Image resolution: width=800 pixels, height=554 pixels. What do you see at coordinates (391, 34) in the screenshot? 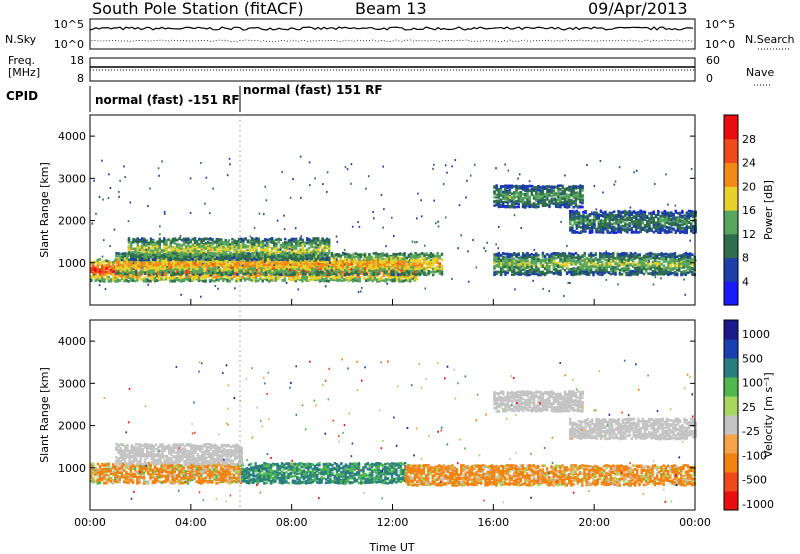
I see `noise-traces` at bounding box center [391, 34].